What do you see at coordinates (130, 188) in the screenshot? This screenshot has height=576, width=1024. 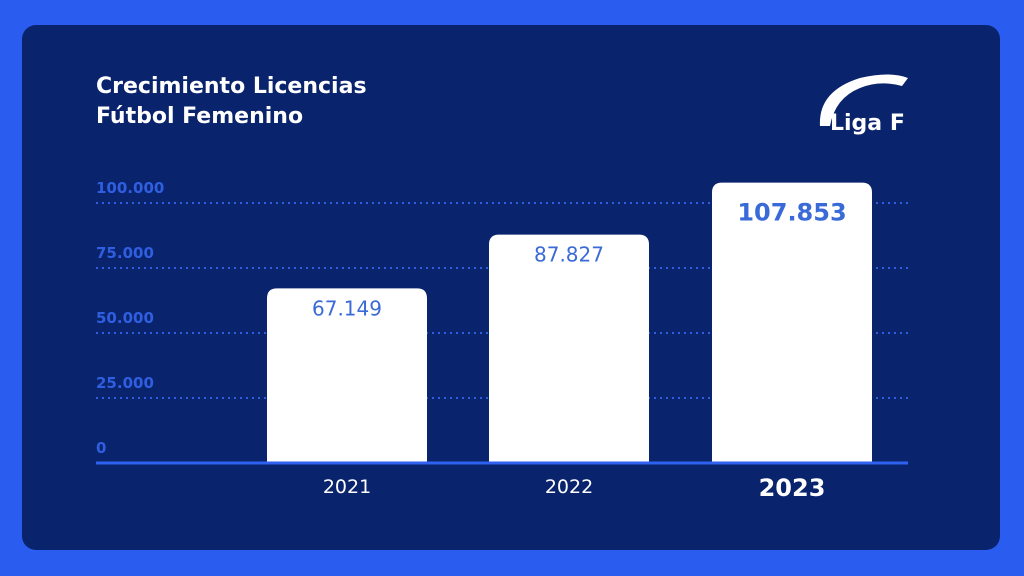 I see `y-tick-label: 100.000` at bounding box center [130, 188].